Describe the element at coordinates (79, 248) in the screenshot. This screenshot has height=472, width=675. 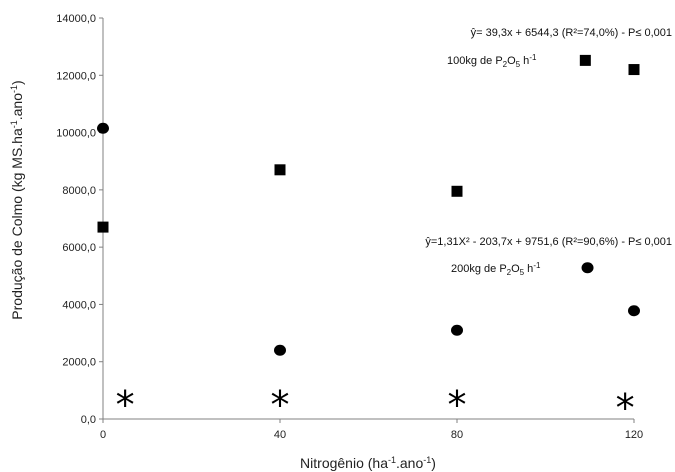
I see `y-tick-label: 6000,0` at that location.